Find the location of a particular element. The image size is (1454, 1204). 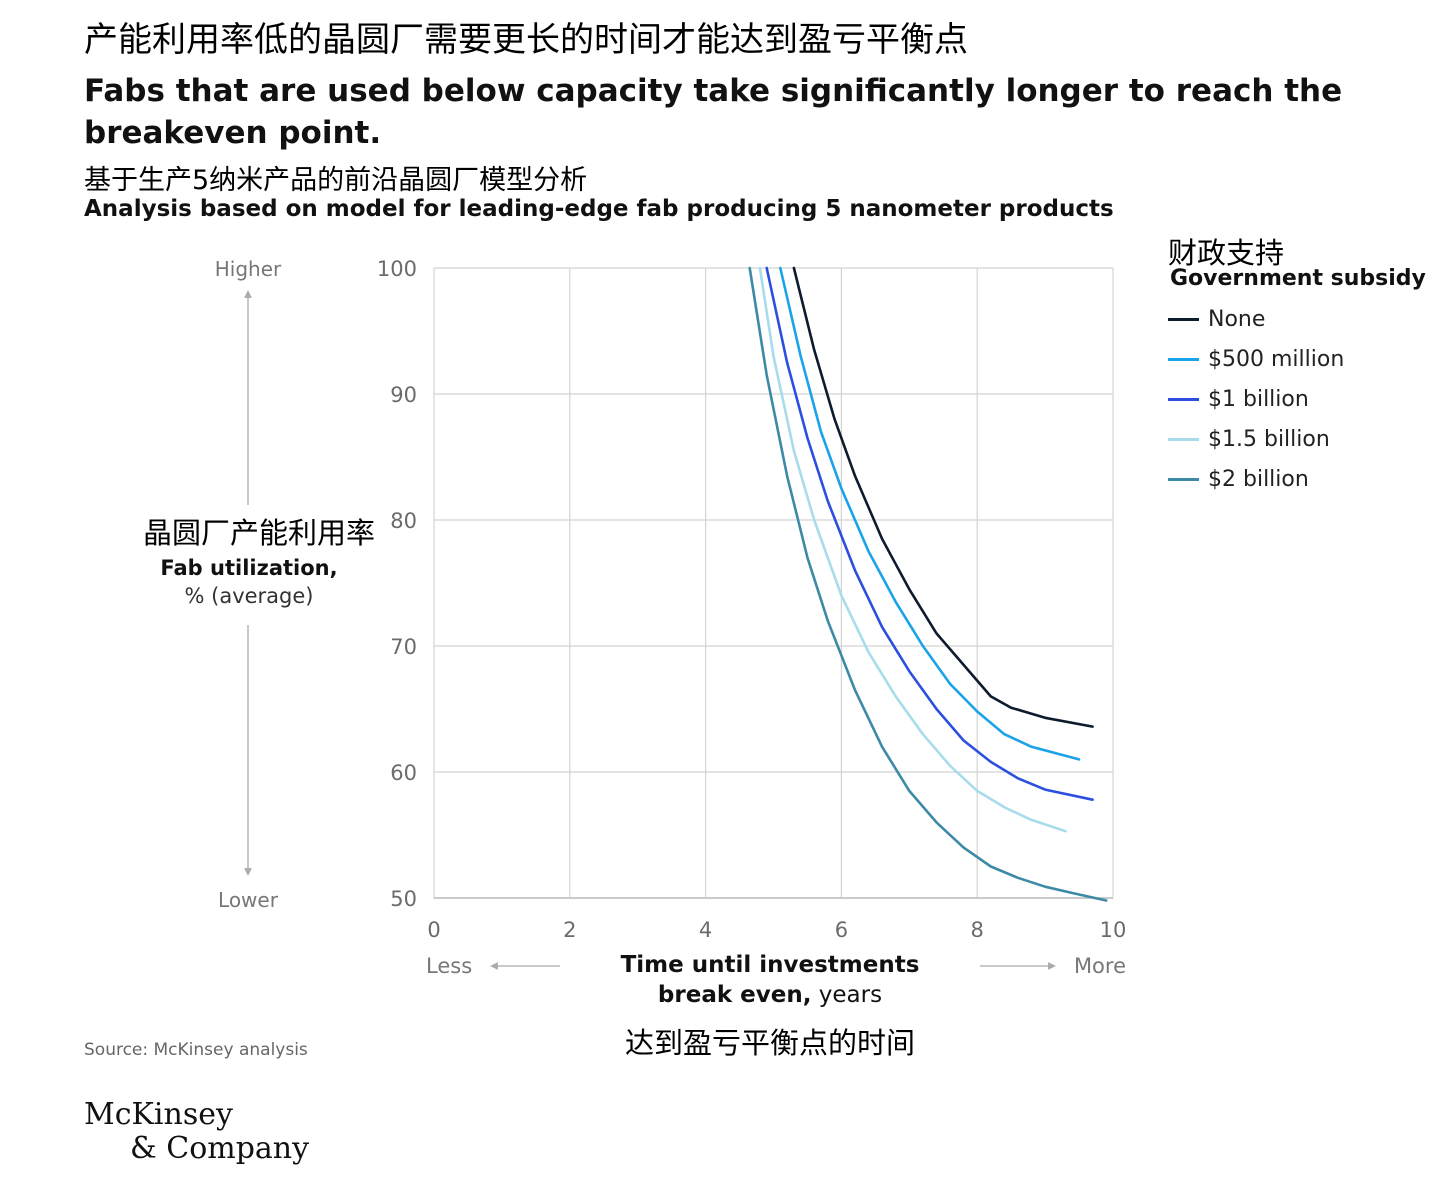

x-axis-label-line2: break even, years is located at coordinates (770, 995).